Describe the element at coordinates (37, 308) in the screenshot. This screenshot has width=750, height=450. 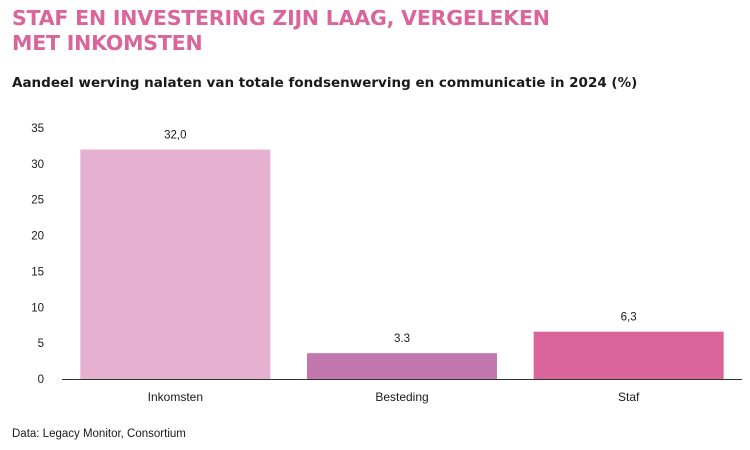
I see `y-tick-label: 10` at that location.